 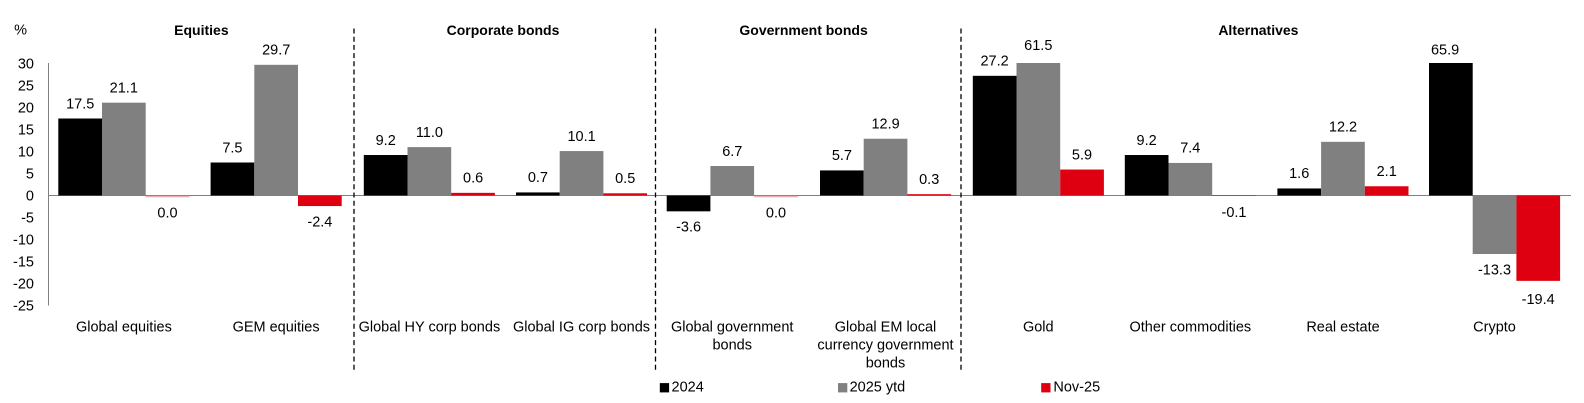 I want to click on svg-text: Global government, so click(x=732, y=328).